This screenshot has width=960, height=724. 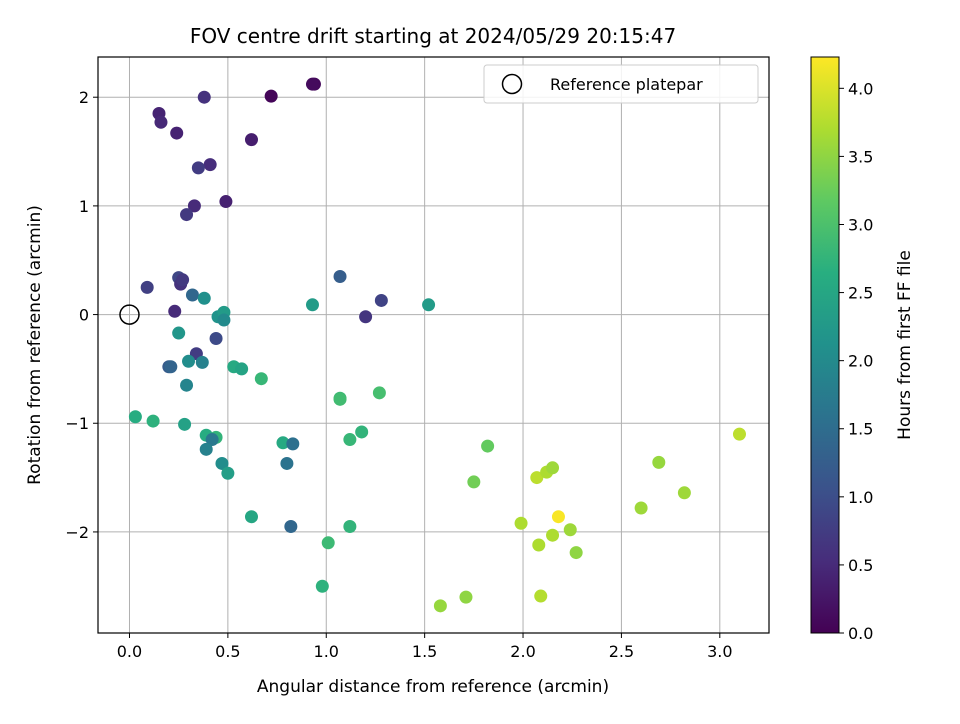 I want to click on y-axis-label: Rotation from reference (arcmin), so click(x=35, y=345).